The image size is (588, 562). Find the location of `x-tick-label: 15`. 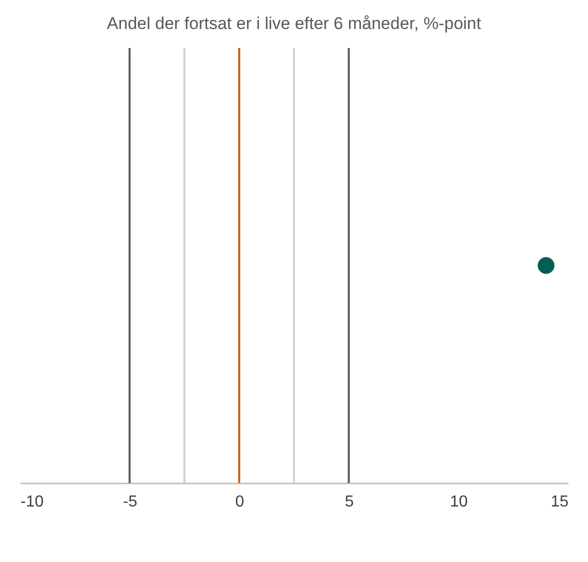

x-tick-label: 15 is located at coordinates (559, 502).